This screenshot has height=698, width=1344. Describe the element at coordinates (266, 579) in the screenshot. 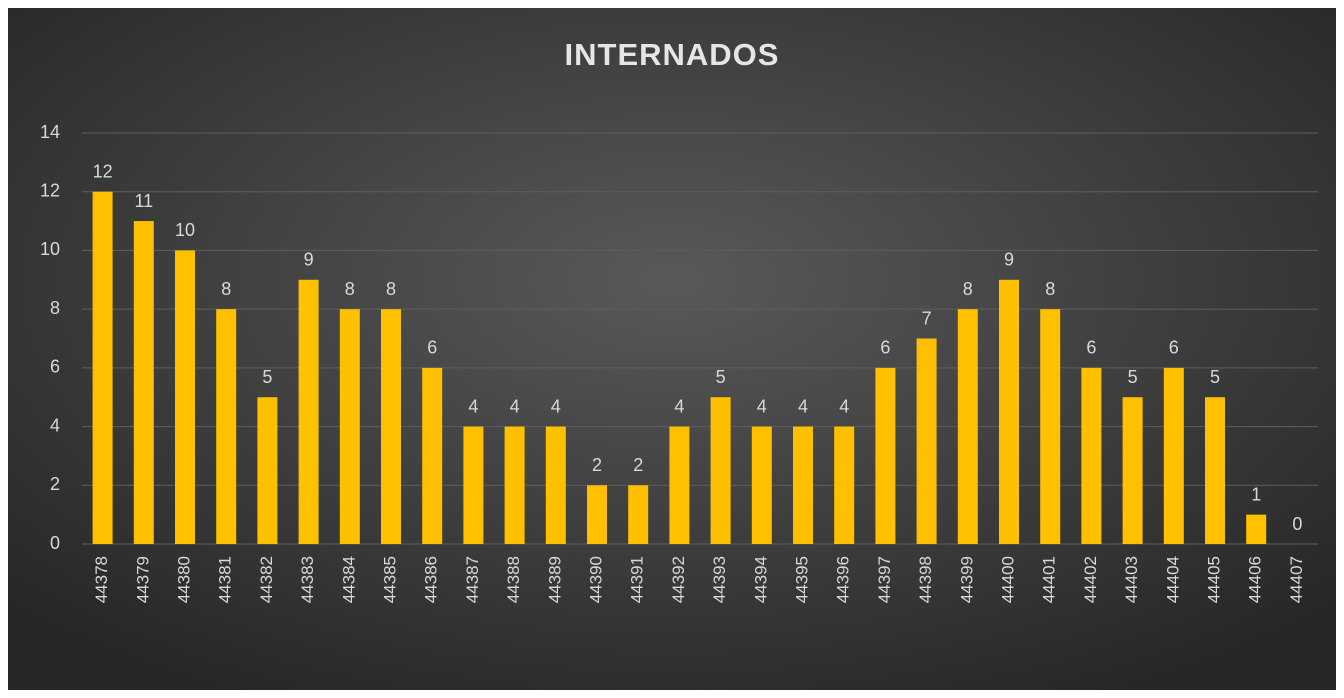

I see `x-tick-label: 44382` at that location.